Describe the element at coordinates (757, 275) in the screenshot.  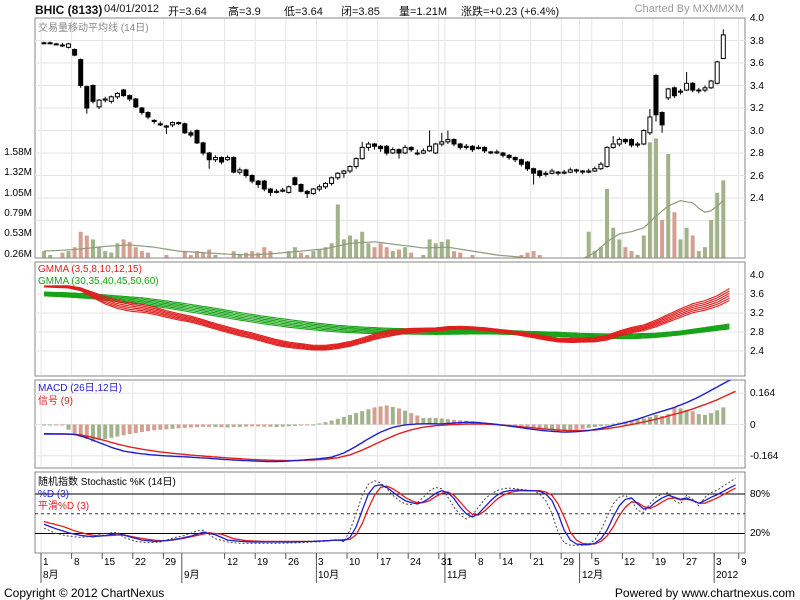
I see `gmma-axis-tick: 4.0` at that location.